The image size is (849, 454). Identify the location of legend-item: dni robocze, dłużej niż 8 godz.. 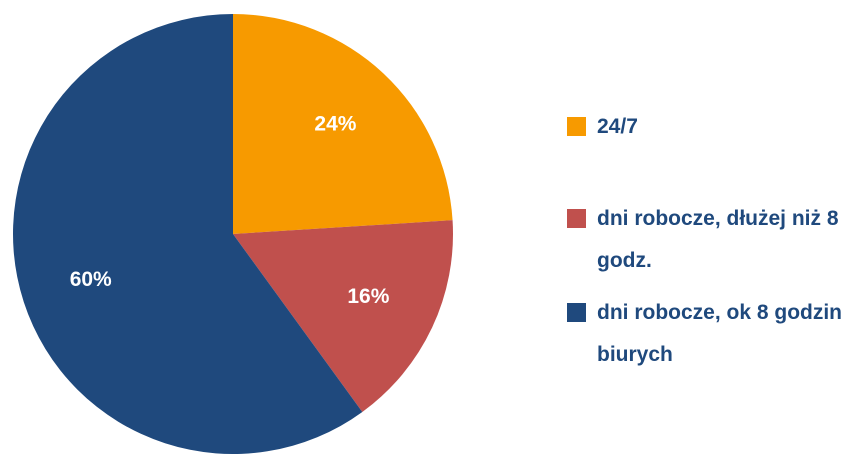
(707, 240).